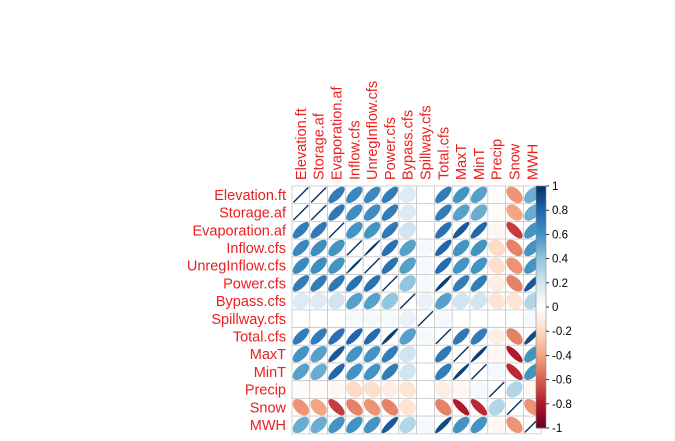 The image size is (675, 441). Describe the element at coordinates (409, 145) in the screenshot. I see `column-label: Bypass.cfs` at that location.